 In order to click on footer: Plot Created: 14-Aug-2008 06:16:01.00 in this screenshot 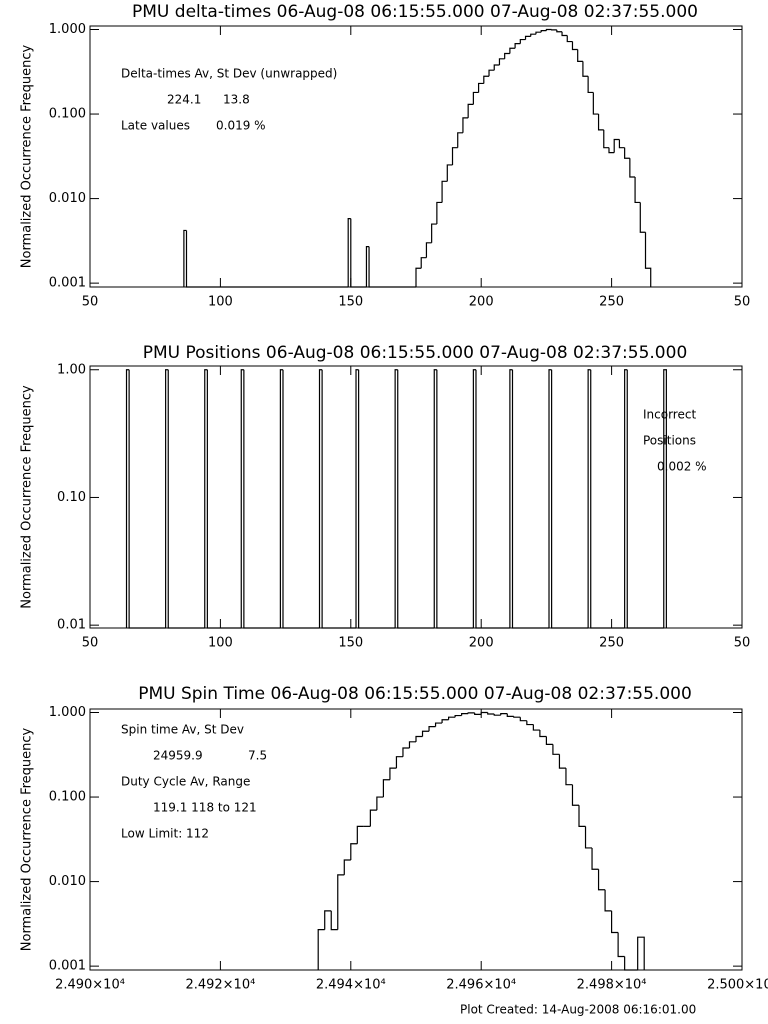, I will do `click(578, 1010)`.